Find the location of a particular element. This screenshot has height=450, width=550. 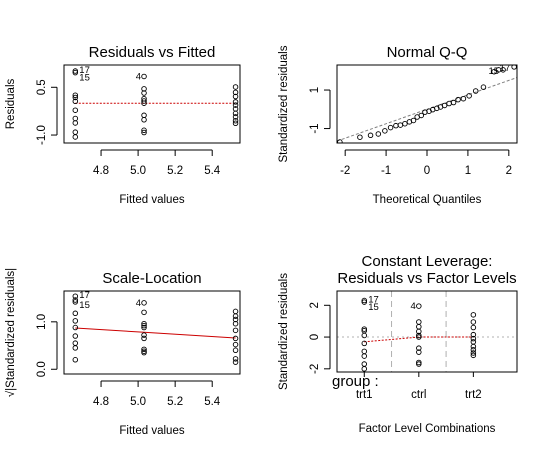

x-tick-label: 4.8 is located at coordinates (101, 171).